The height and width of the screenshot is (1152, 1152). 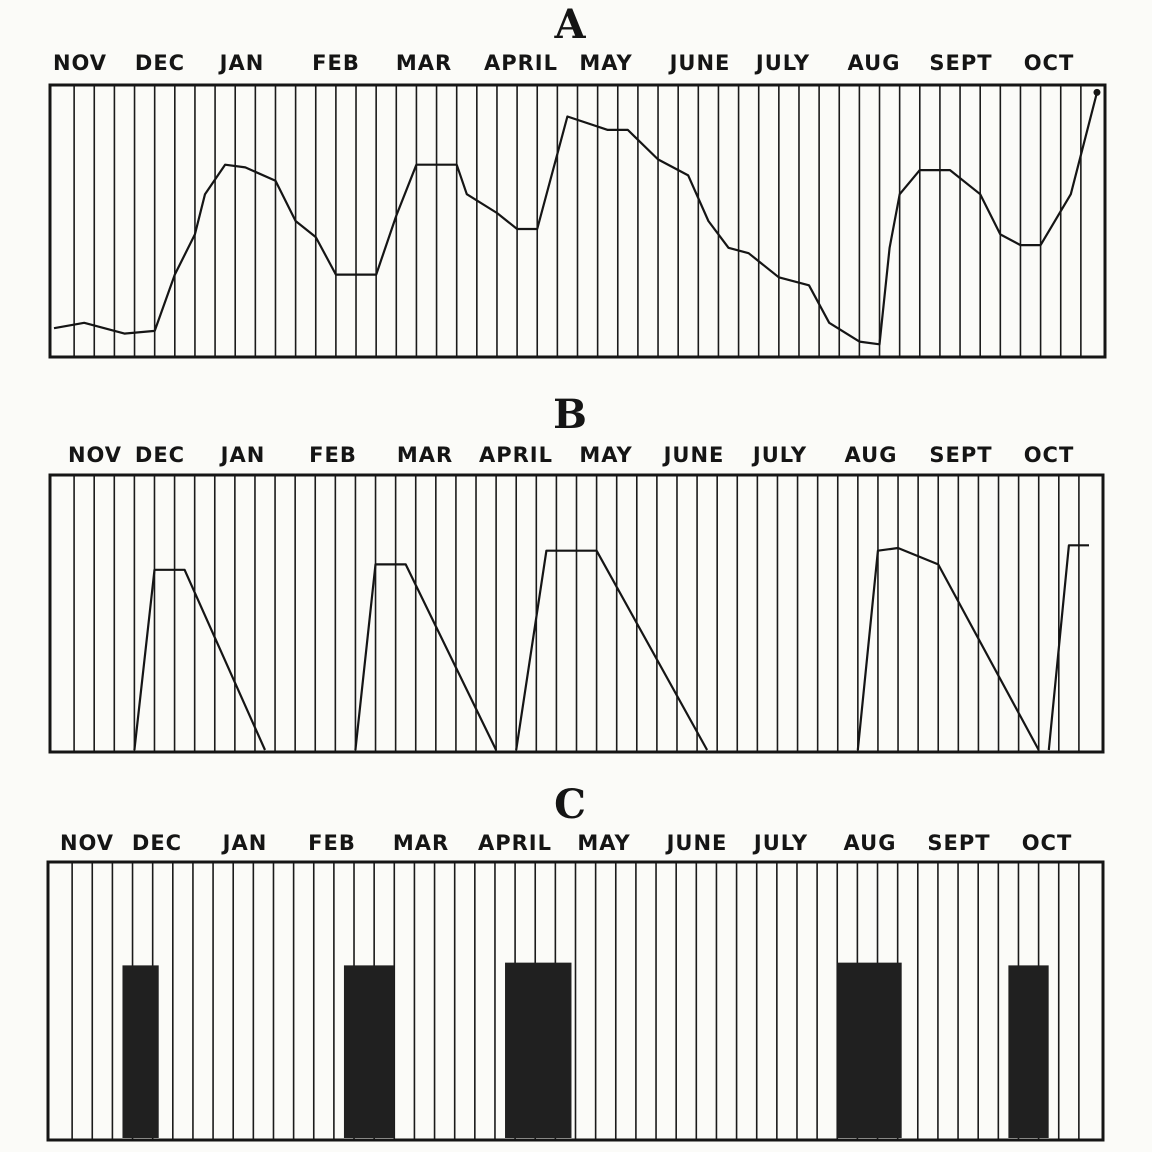 I want to click on panel-title-C: C, so click(x=570, y=804).